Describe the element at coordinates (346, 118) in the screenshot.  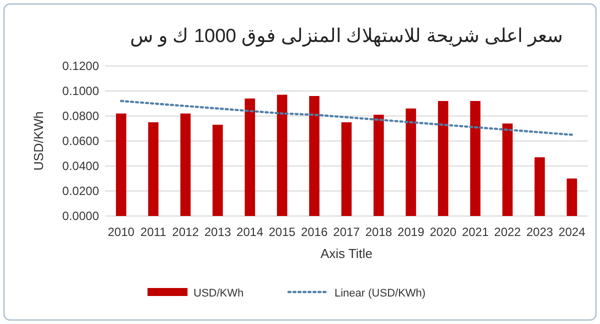
I see `line-series` at that location.